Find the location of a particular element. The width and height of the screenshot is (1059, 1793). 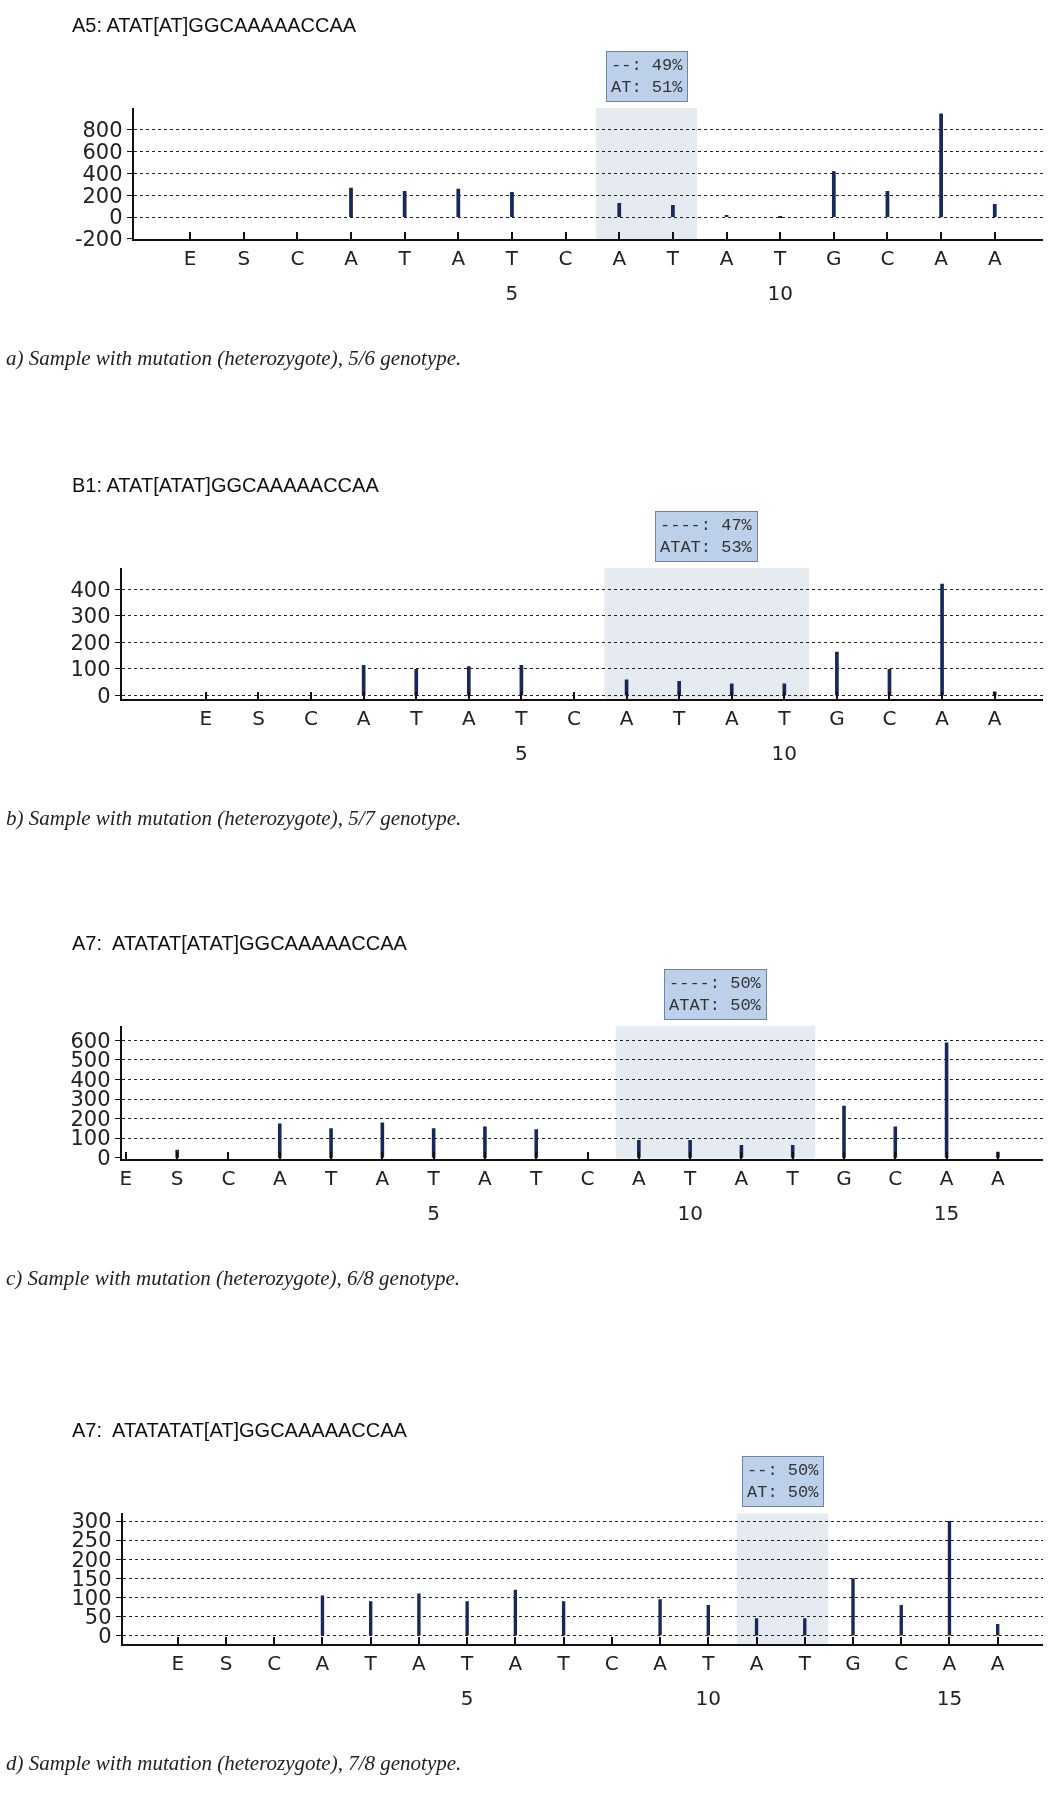

text: c) Sample with mutation (heterozygote), 6/8 genotype. is located at coordinates (233, 1278).